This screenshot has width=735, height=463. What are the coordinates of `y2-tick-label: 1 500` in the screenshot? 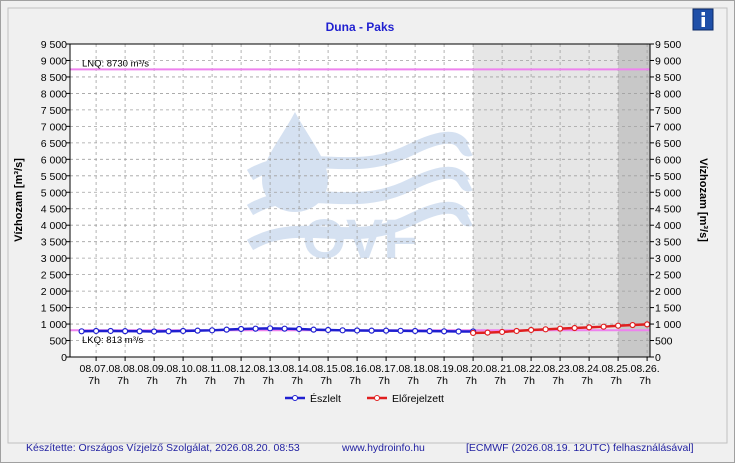 It's located at (668, 309).